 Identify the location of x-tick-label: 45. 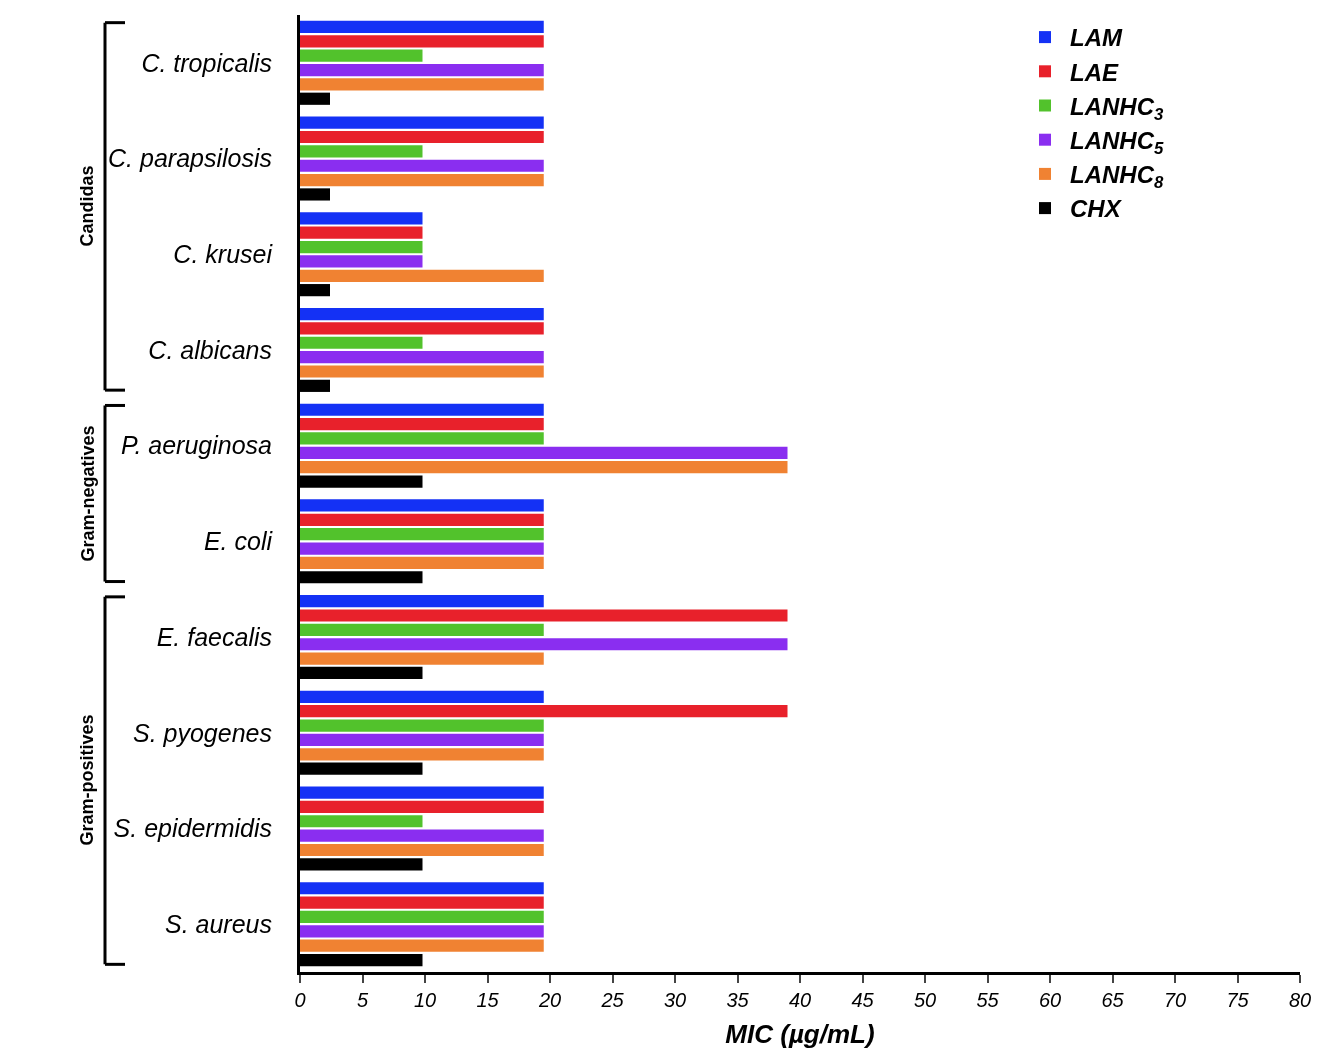
(863, 1000).